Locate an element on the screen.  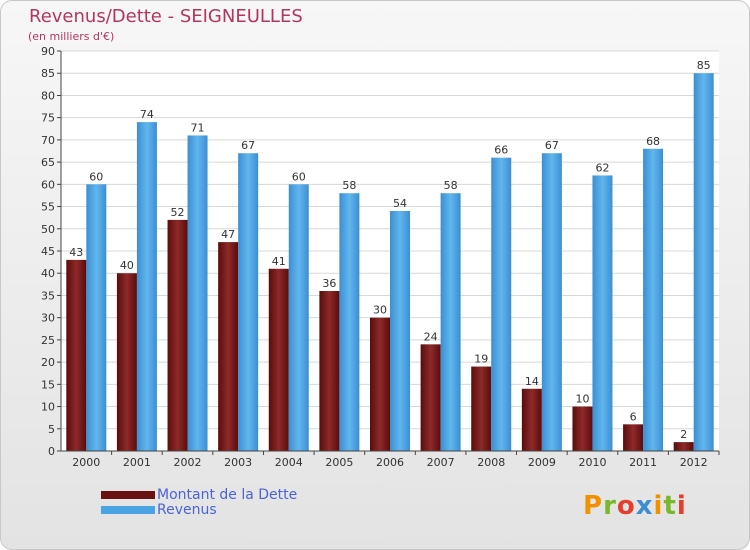
legend-item-revenus: Revenus is located at coordinates (199, 509).